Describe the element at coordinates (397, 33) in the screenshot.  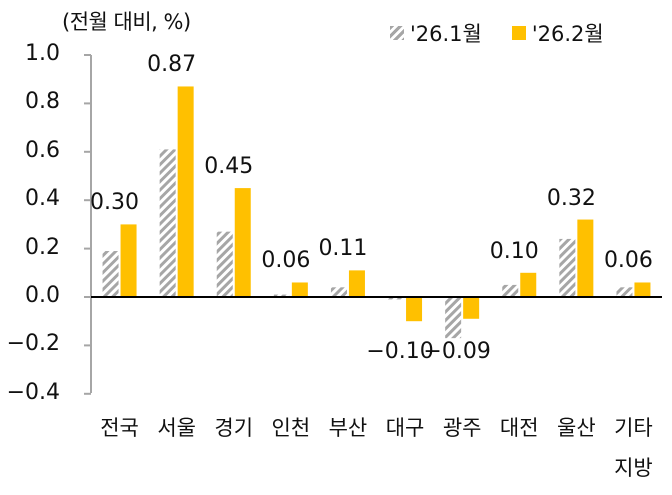
I see `hatched-swatch-icon` at that location.